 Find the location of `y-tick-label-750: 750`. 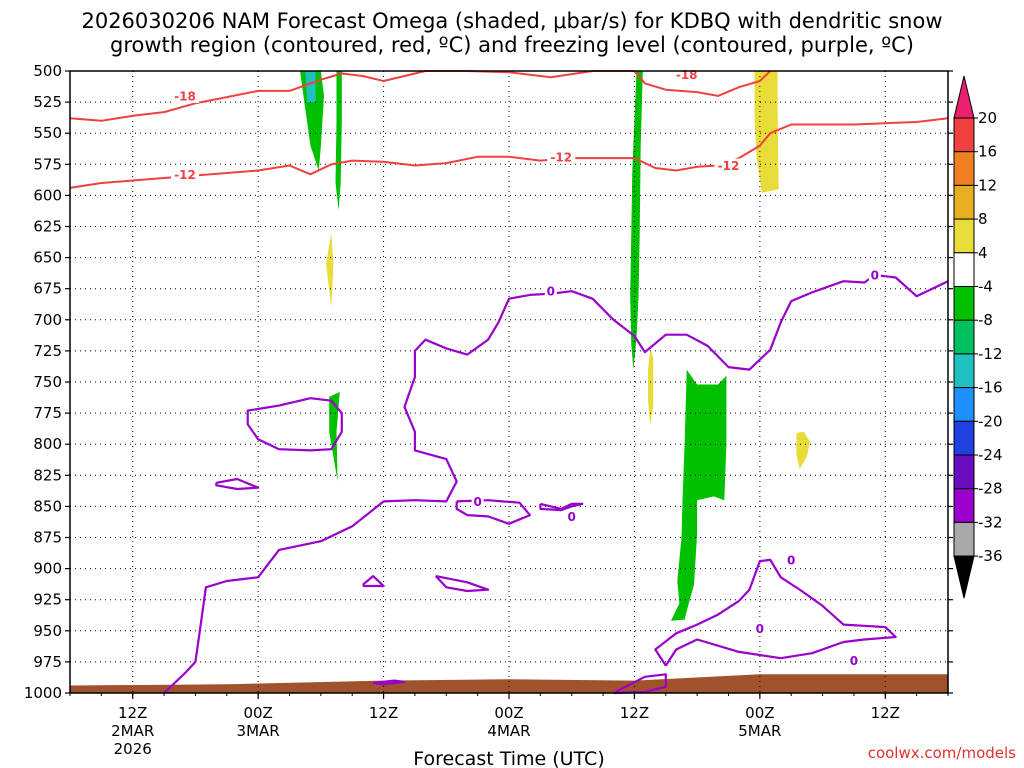

y-tick-label-750: 750 is located at coordinates (47, 382).